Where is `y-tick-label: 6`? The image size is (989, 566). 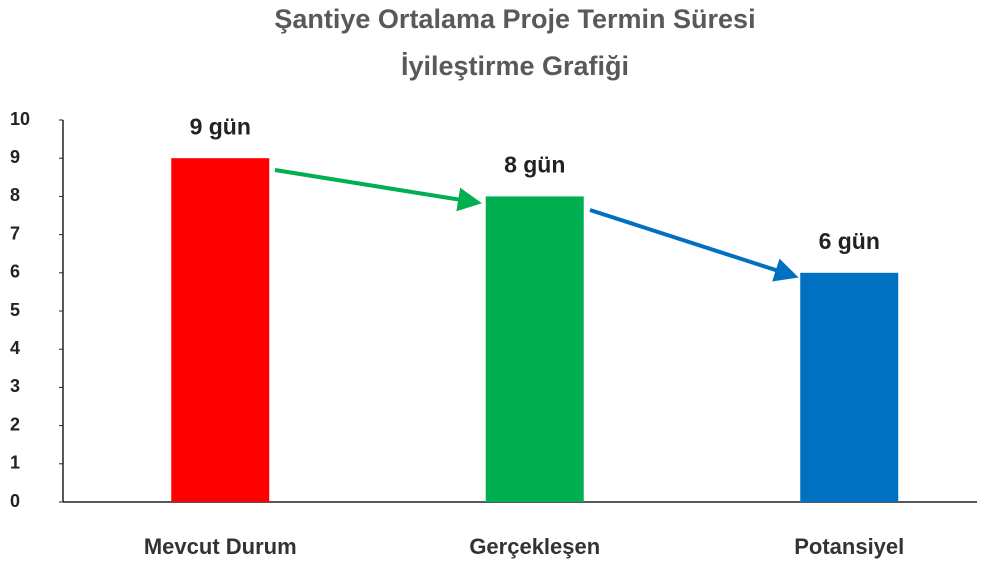 y-tick-label: 6 is located at coordinates (15, 272).